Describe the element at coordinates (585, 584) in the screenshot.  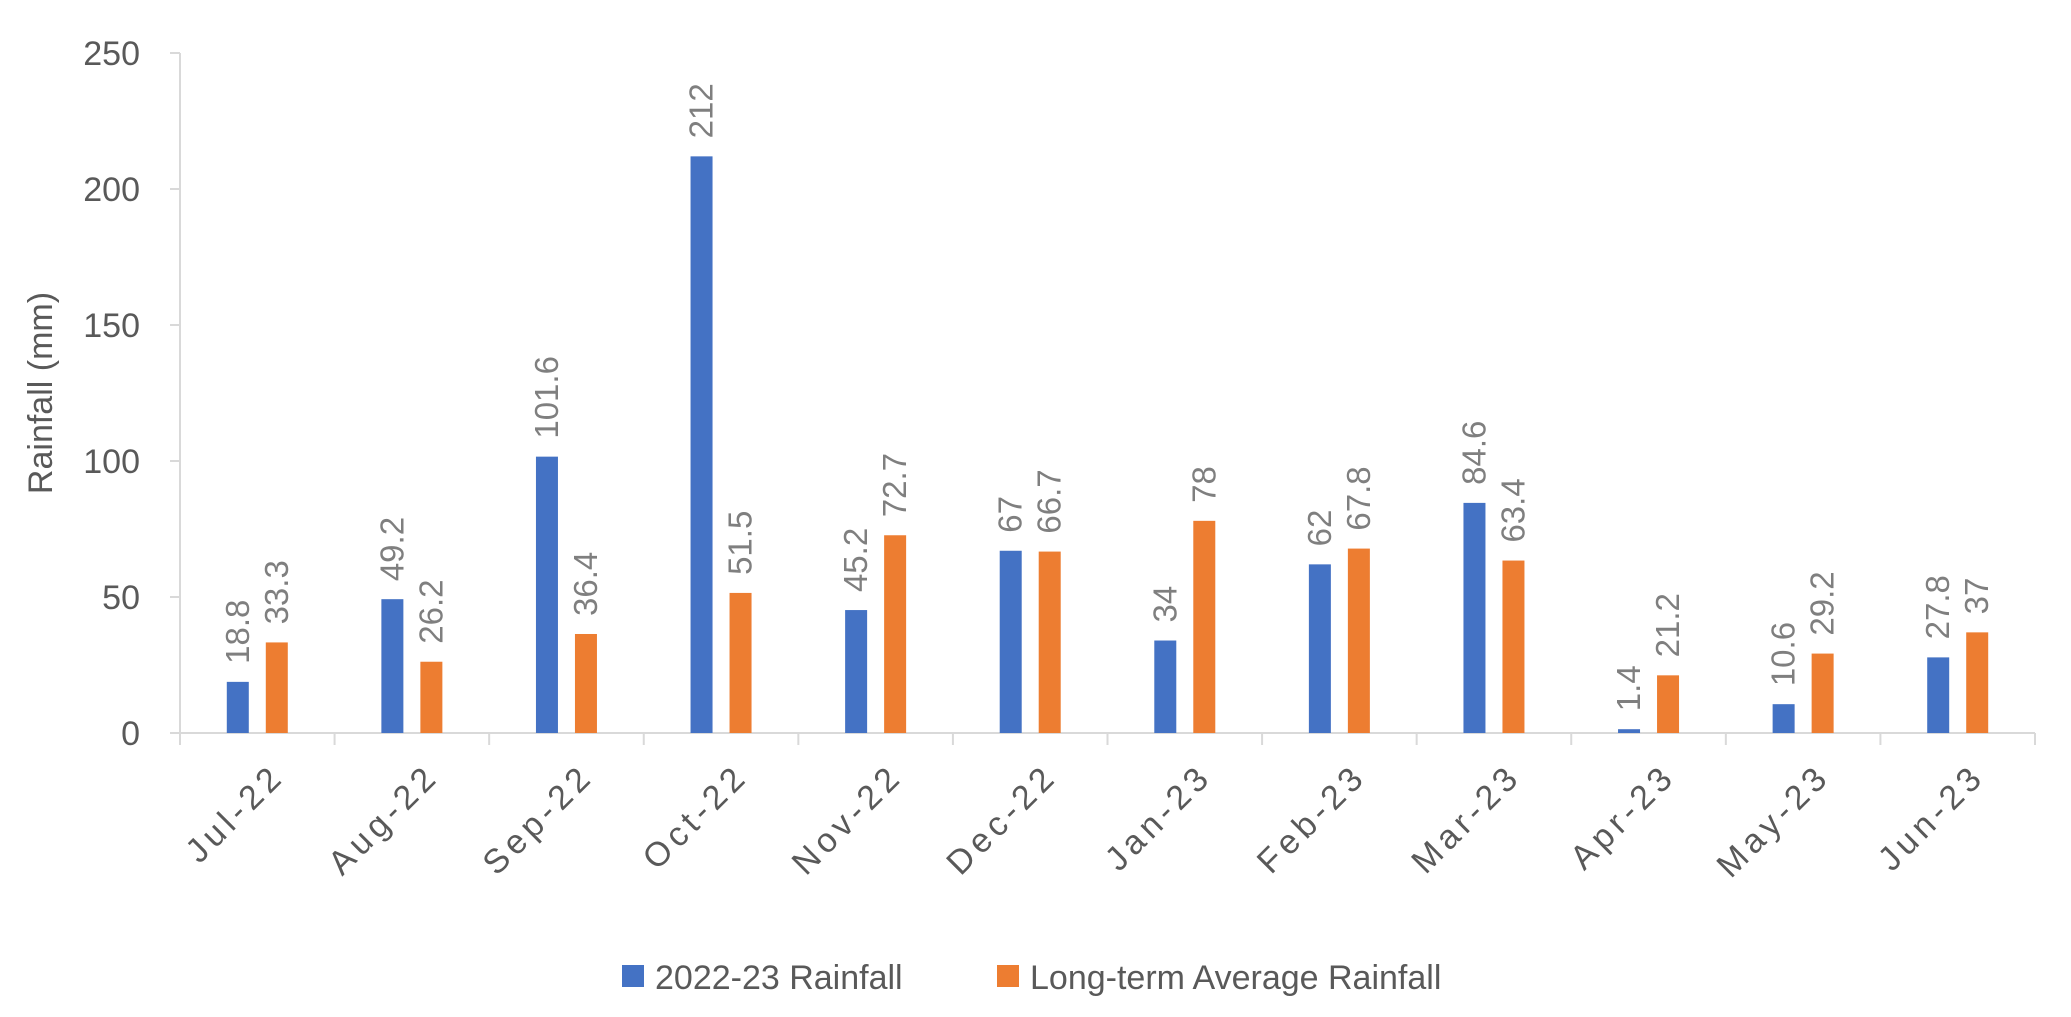
I see `data-label-average: 36.4` at that location.